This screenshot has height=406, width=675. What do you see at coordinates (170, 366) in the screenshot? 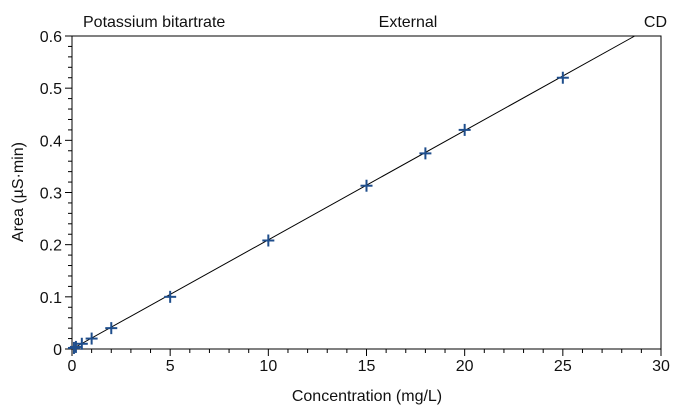
I see `x-tick-label: 5` at bounding box center [170, 366].